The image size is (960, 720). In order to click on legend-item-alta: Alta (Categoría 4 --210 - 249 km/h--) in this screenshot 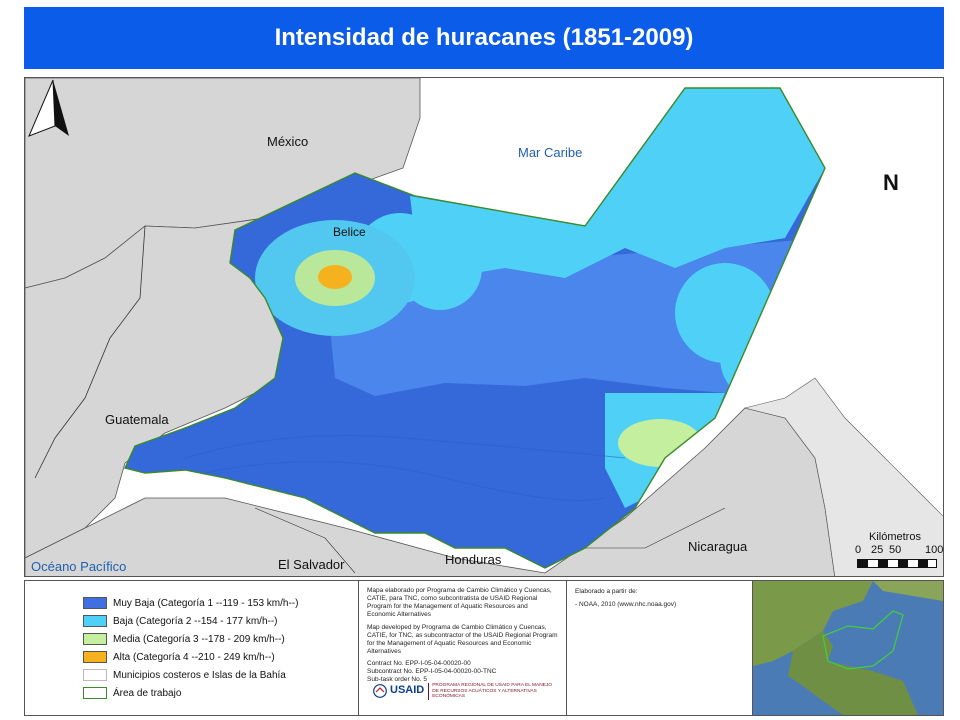, I will do `click(179, 657)`.